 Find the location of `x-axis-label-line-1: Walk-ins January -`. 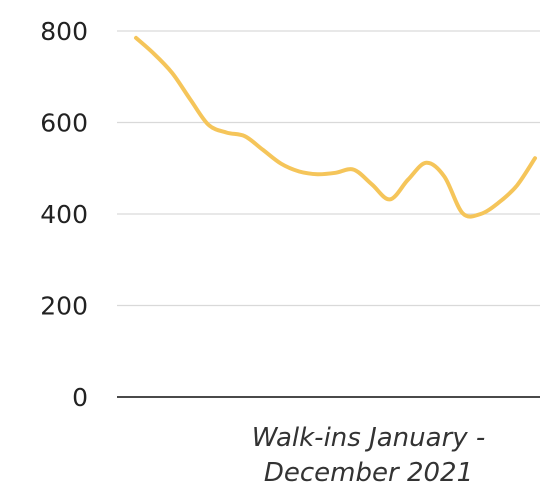

x-axis-label-line-1: Walk-ins January - is located at coordinates (369, 438).